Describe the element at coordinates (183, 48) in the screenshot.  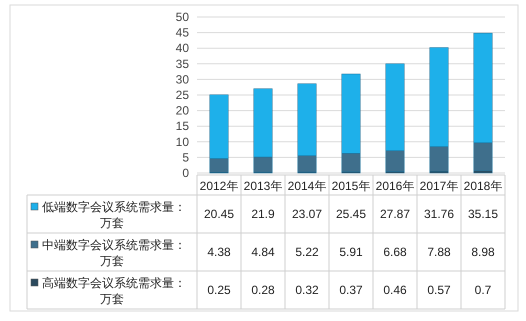
I see `y-tick-label: 40` at that location.